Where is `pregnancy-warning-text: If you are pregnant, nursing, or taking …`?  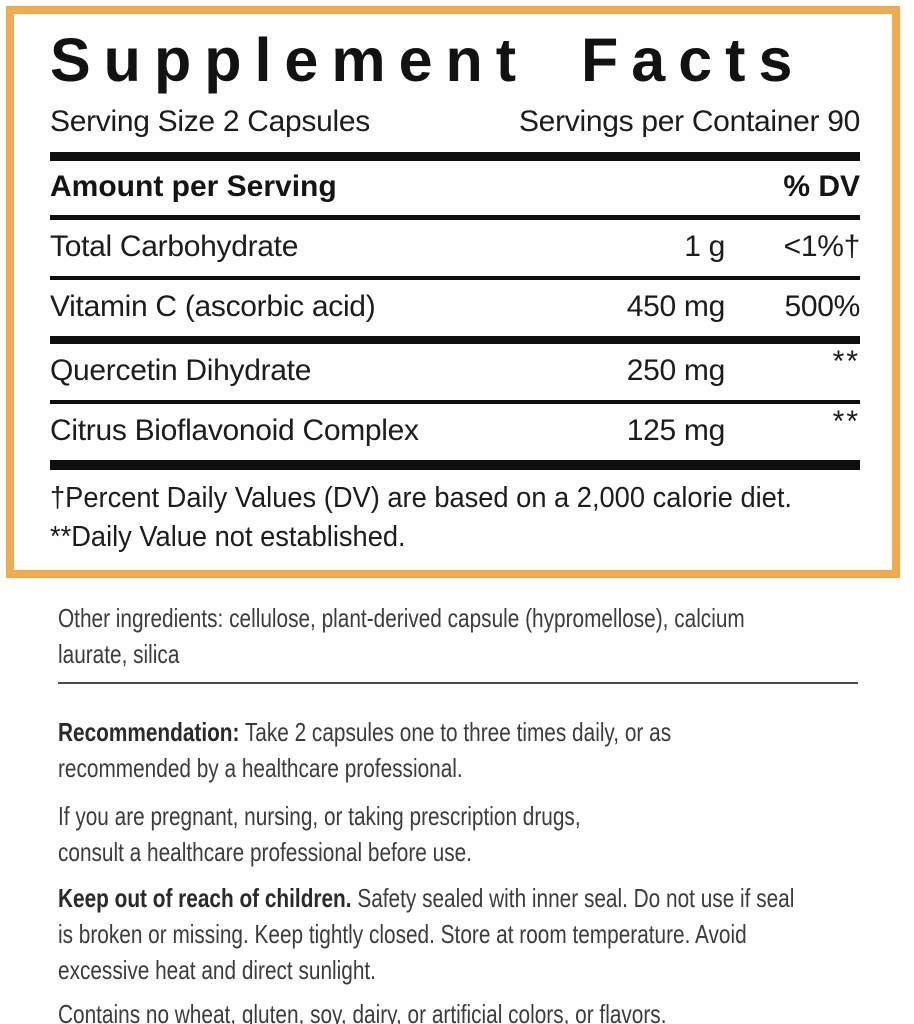 pregnancy-warning-text: If you are pregnant, nursing, or taking … is located at coordinates (319, 834).